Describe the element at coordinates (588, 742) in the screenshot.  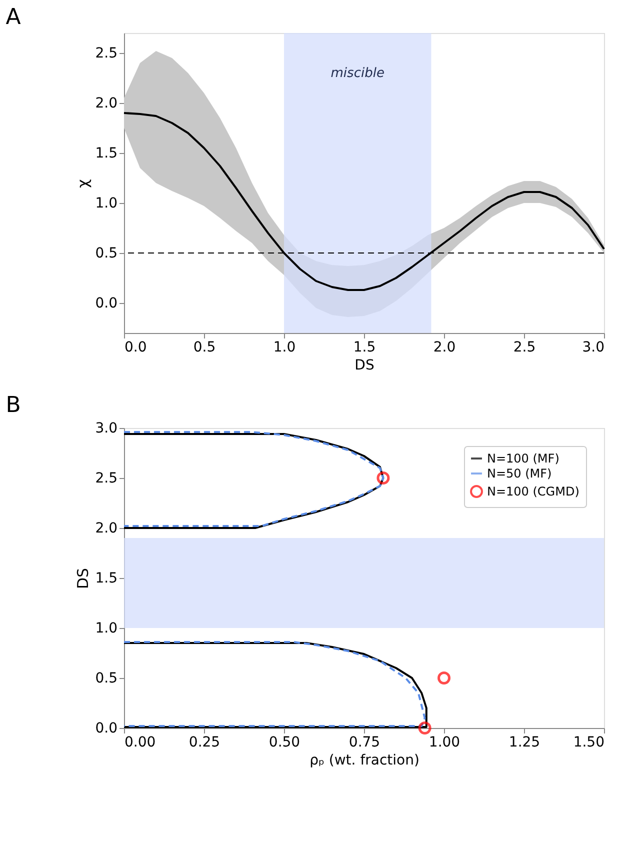
I see `x-tick-label: 1.50` at that location.